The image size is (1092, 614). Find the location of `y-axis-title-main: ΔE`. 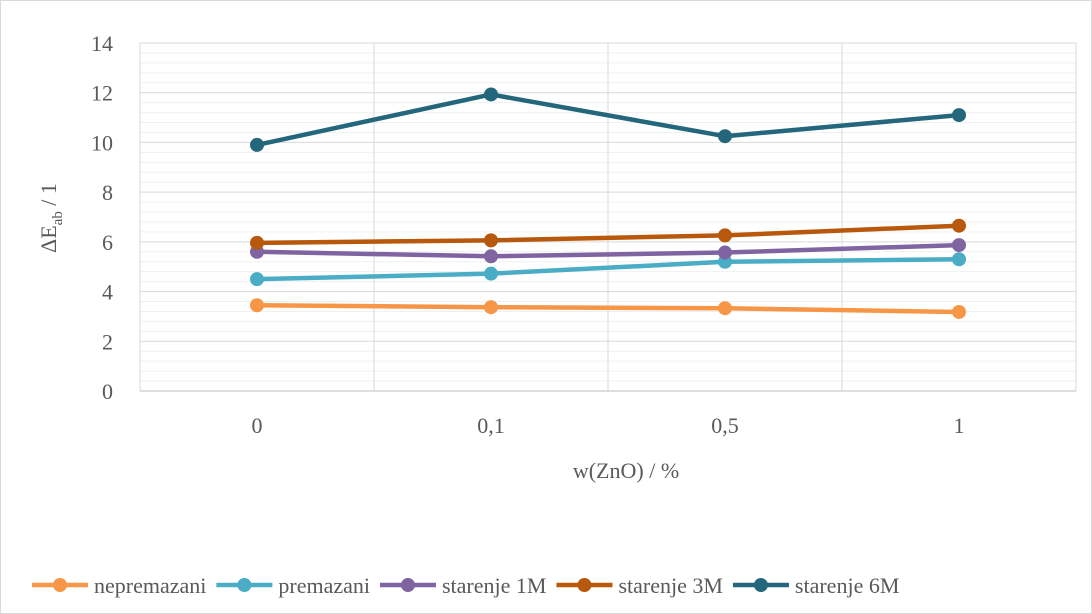

y-axis-title-main: ΔE is located at coordinates (48, 239).